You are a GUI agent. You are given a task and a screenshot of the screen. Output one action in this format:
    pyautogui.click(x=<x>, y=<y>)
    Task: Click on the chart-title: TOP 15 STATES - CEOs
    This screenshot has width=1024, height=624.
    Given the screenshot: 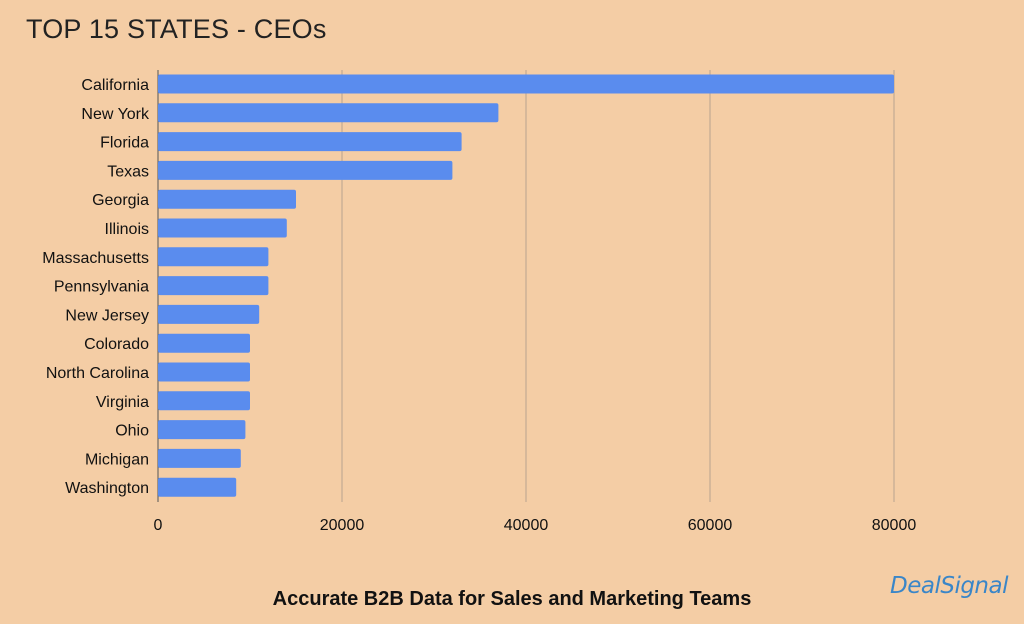 What is the action you would take?
    pyautogui.click(x=176, y=29)
    